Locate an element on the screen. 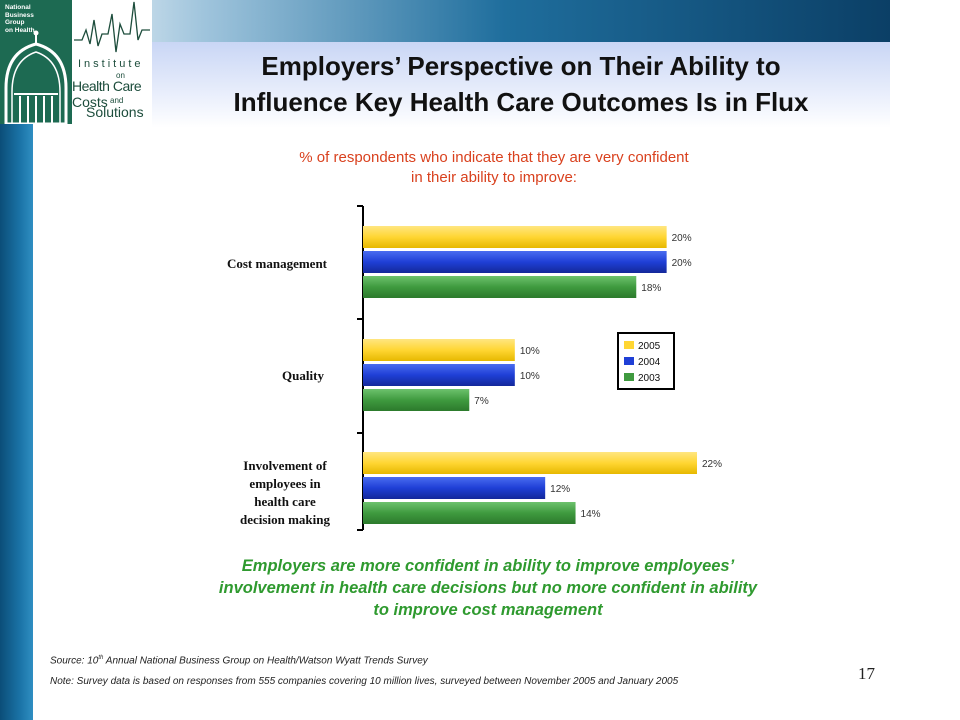 The image size is (960, 720). legend-swatch-2004 is located at coordinates (629, 361).